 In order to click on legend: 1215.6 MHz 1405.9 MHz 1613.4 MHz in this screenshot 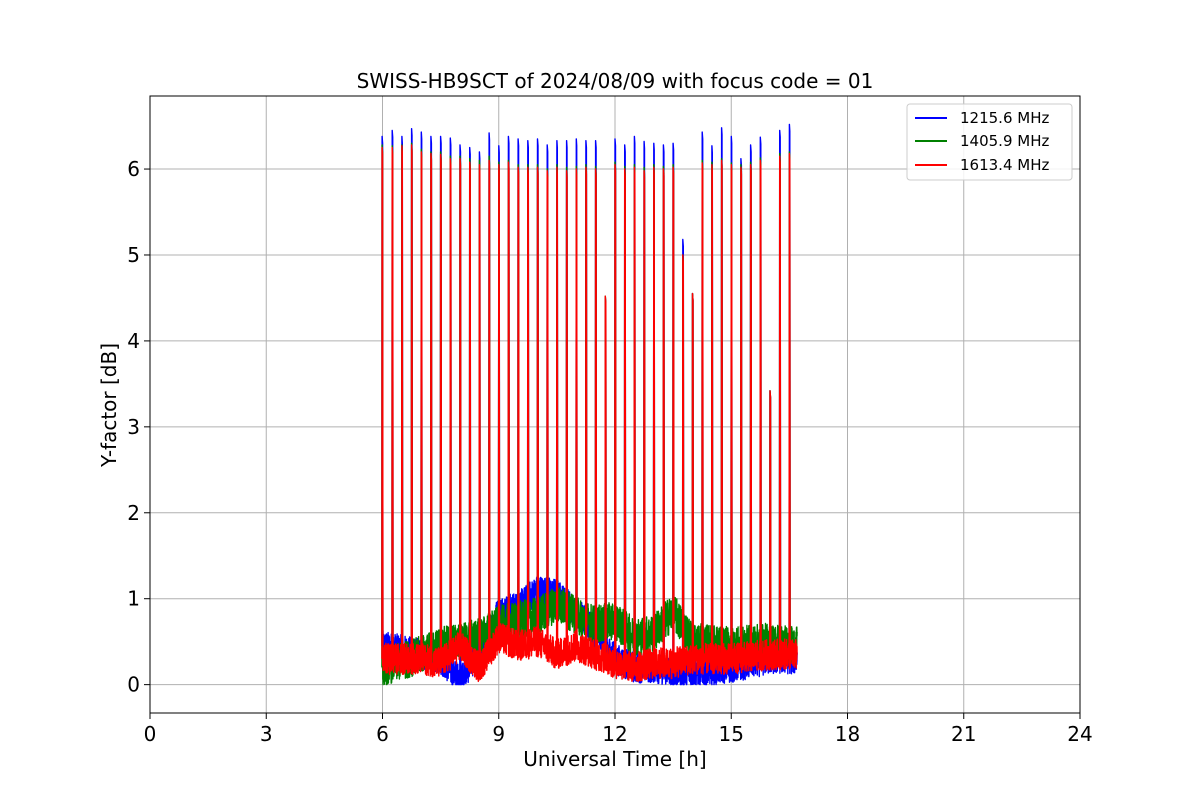, I will do `click(989, 142)`.